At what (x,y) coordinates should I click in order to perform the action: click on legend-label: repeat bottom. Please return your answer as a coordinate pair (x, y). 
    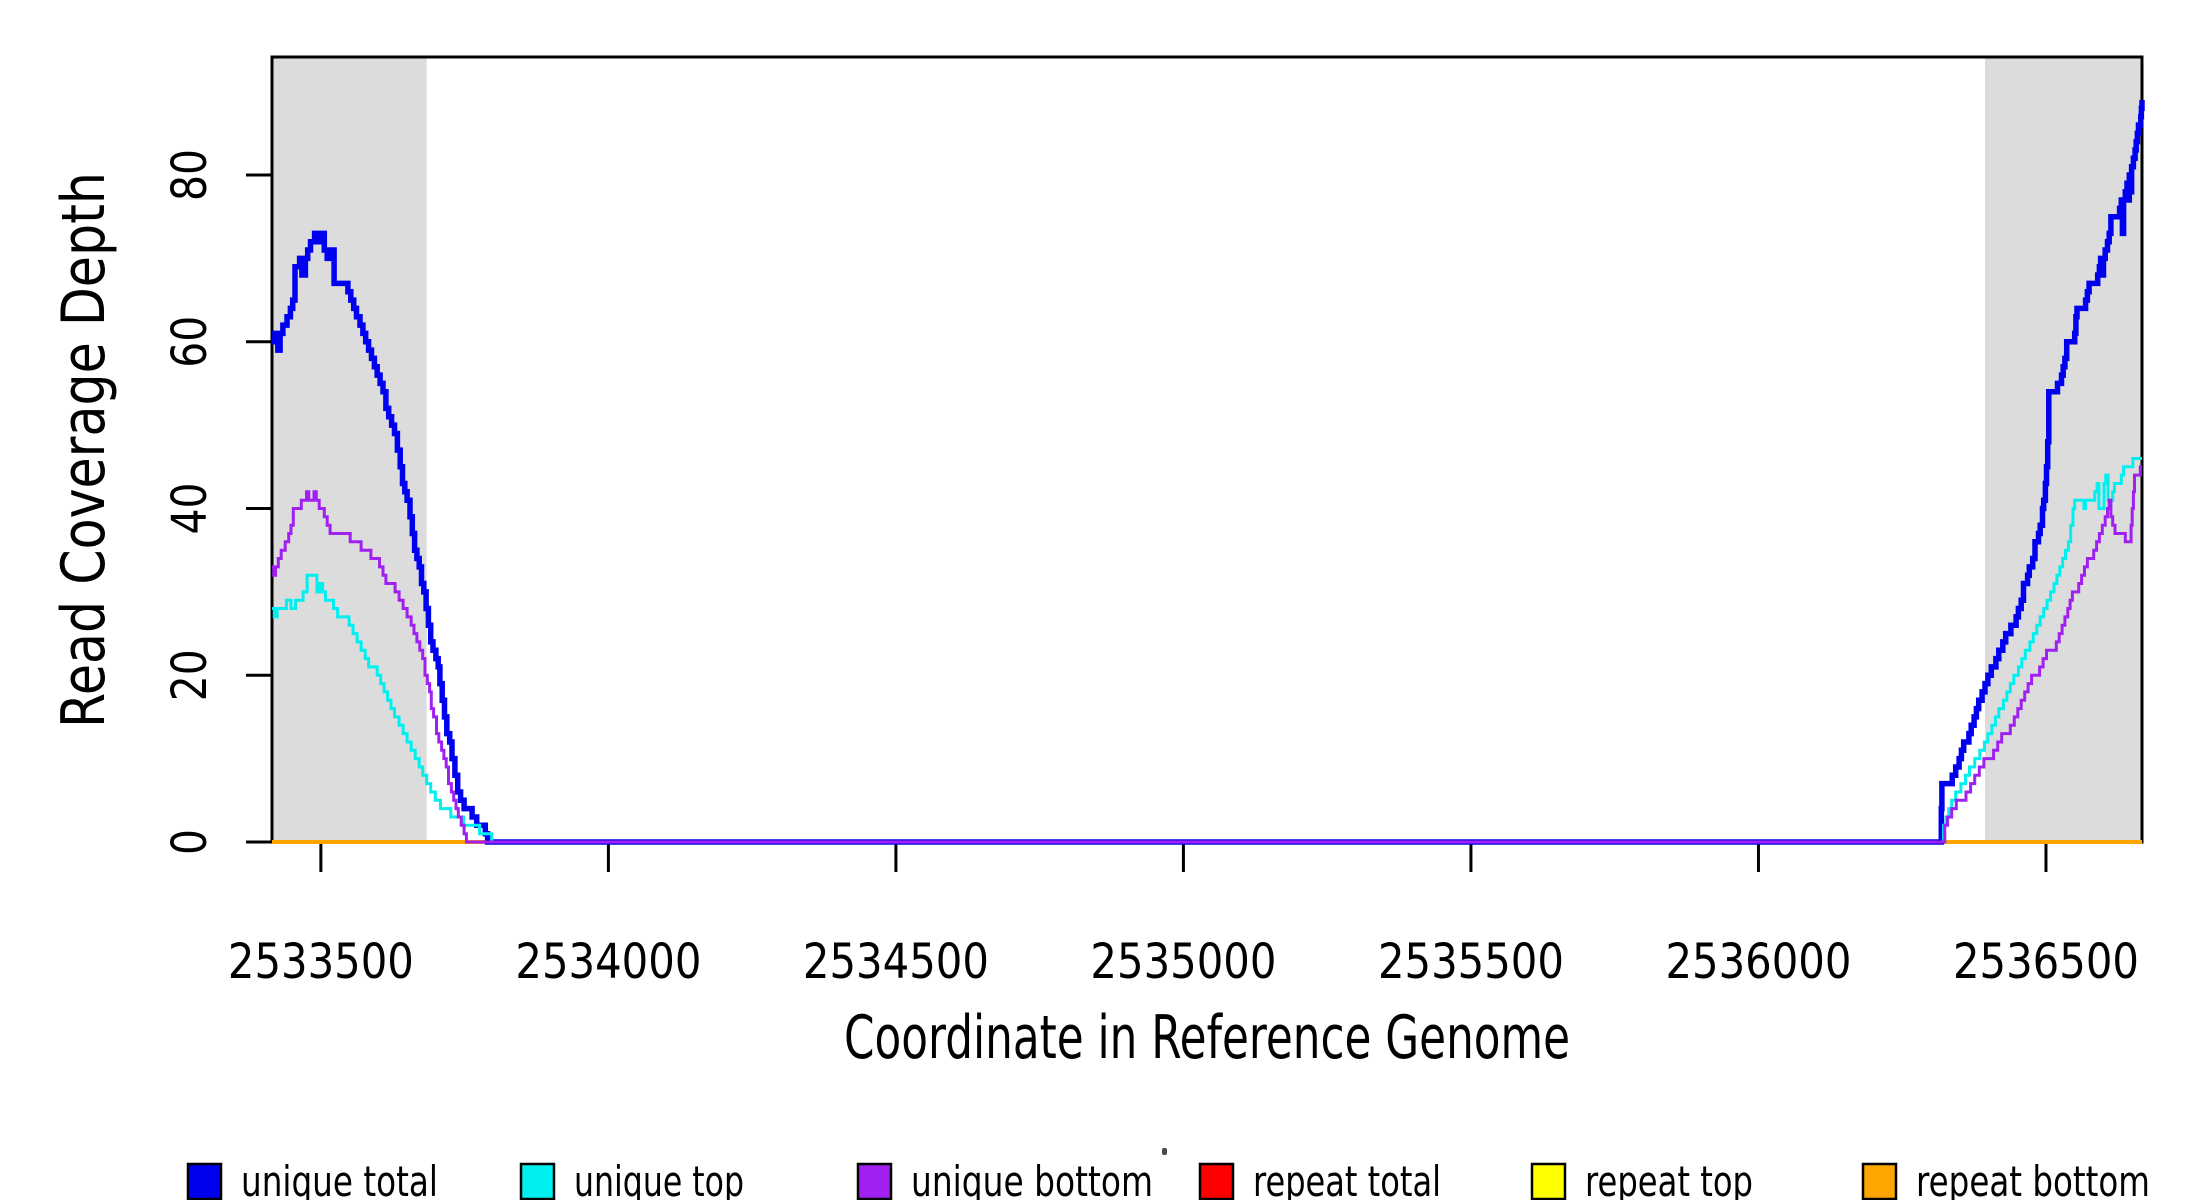
    Looking at the image, I should click on (2033, 1178).